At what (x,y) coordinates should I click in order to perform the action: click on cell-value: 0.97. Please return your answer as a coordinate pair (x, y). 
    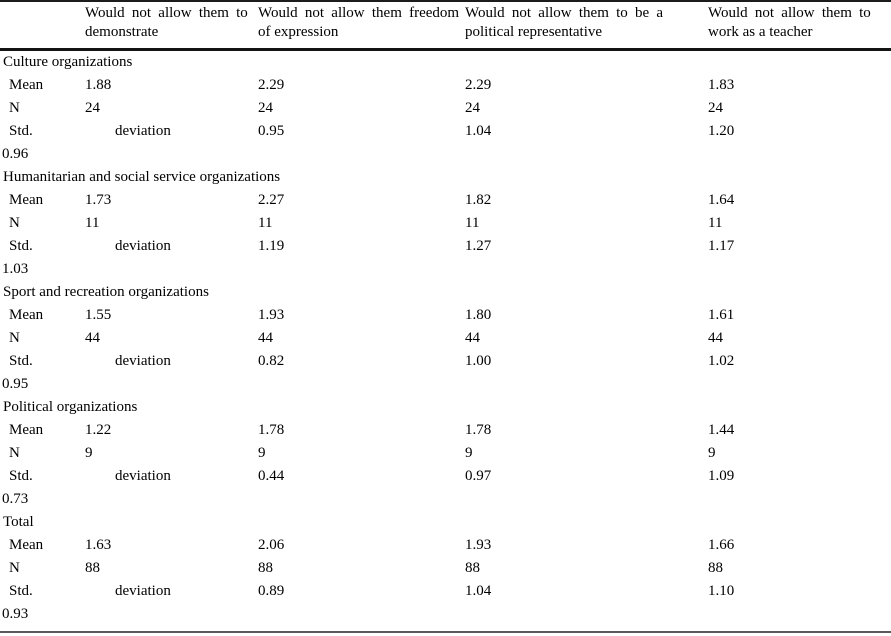
    Looking at the image, I should click on (478, 476).